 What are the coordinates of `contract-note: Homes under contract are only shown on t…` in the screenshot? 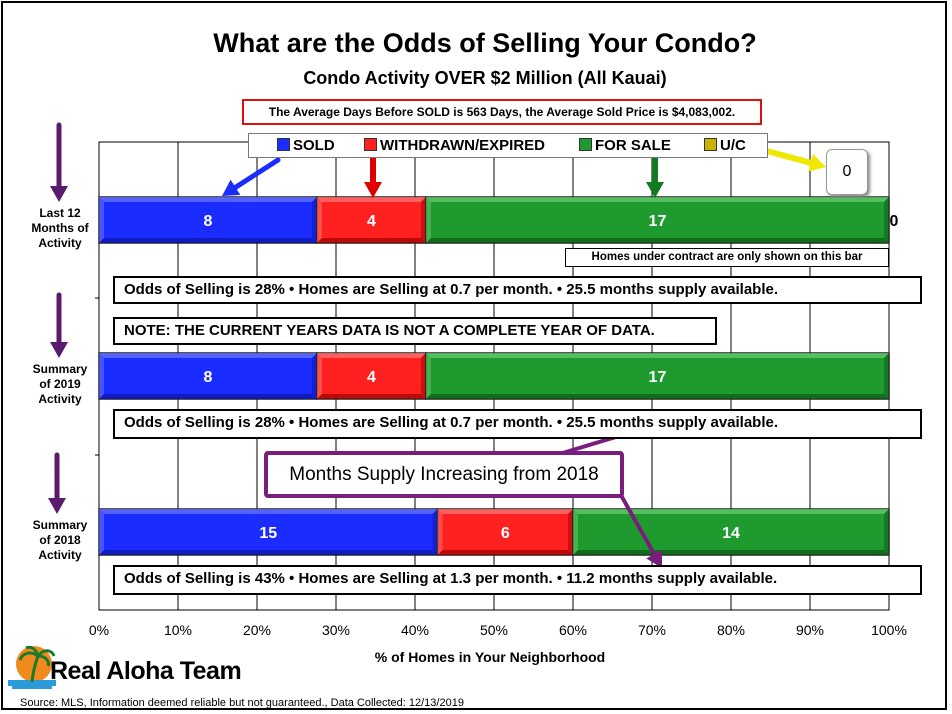 It's located at (727, 257).